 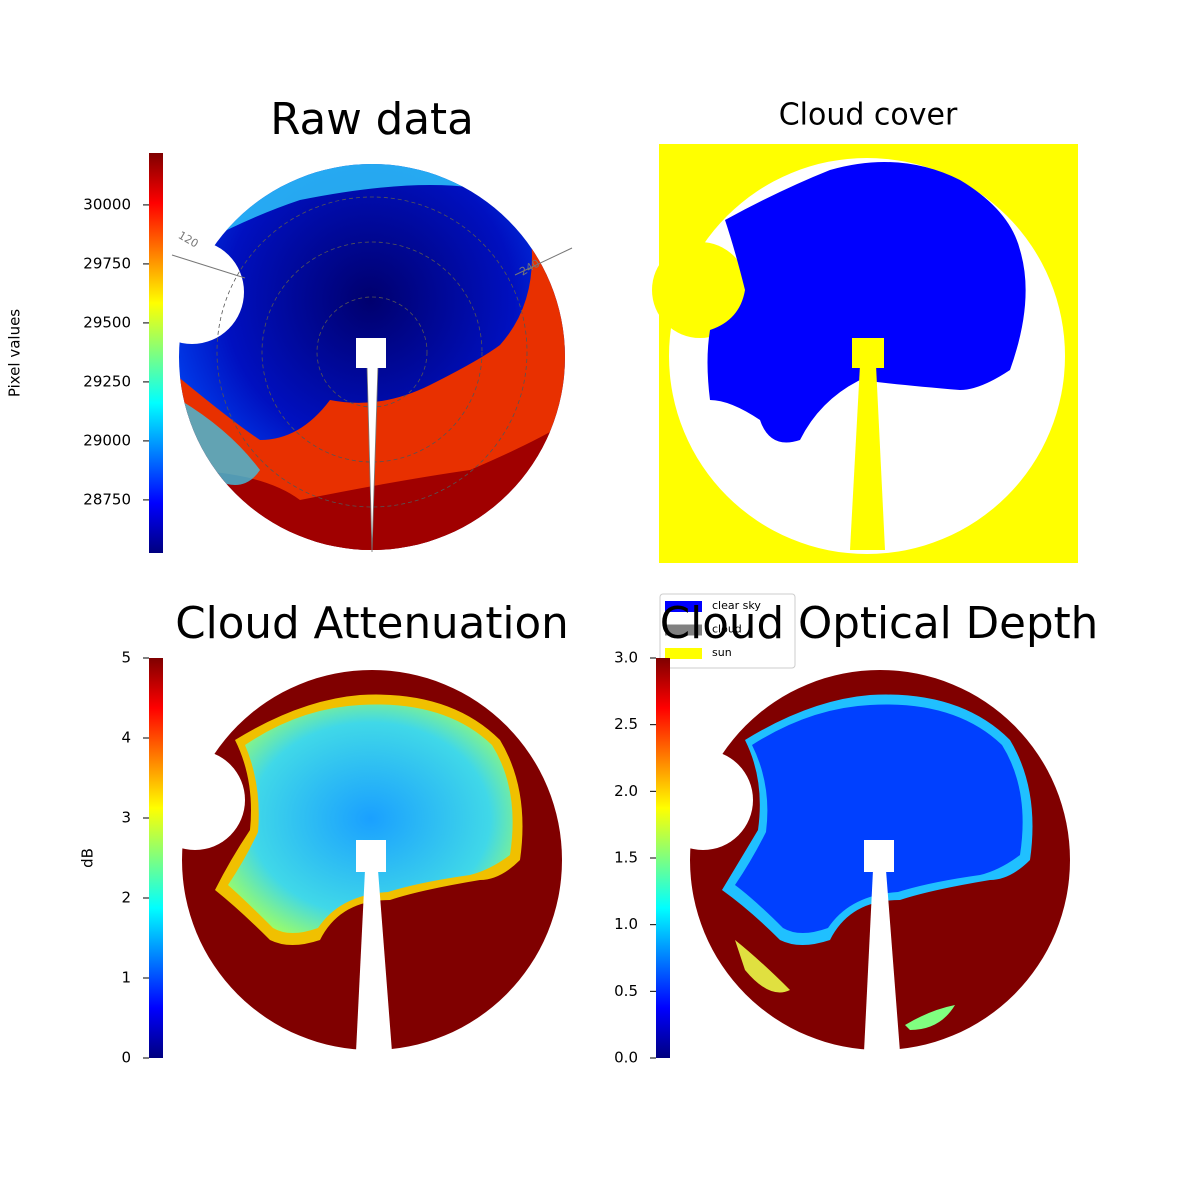 What do you see at coordinates (107, 381) in the screenshot?
I see `colorbar-tick-label: 29250` at bounding box center [107, 381].